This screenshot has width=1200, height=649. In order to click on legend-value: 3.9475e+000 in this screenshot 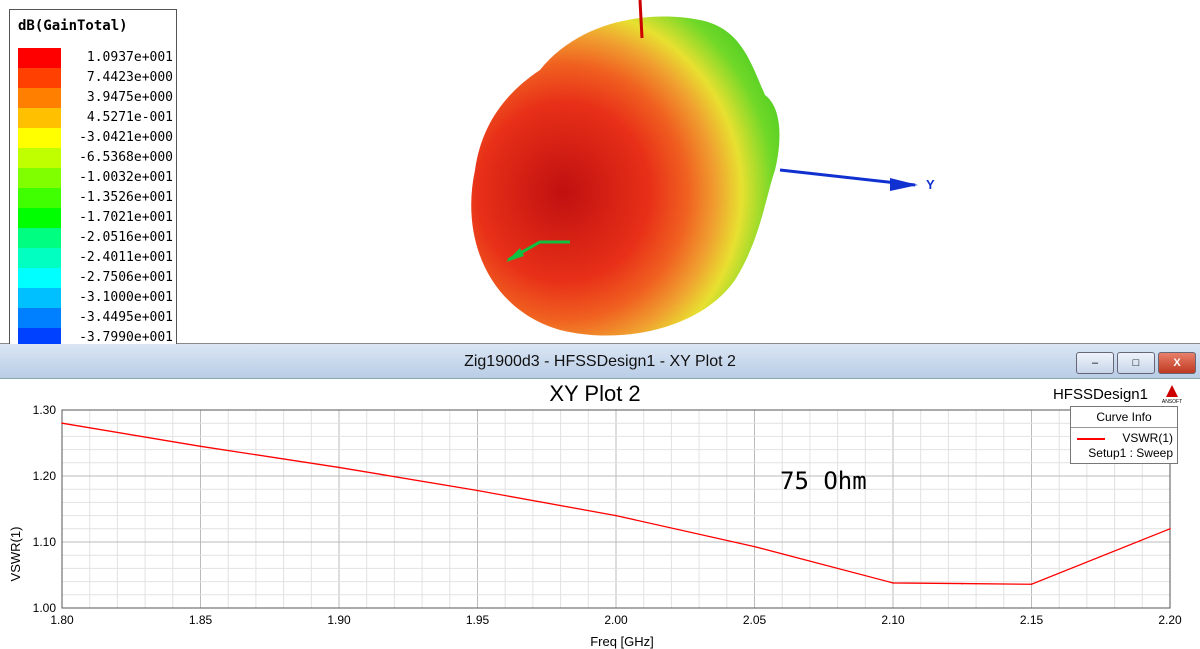, I will do `click(129, 97)`.